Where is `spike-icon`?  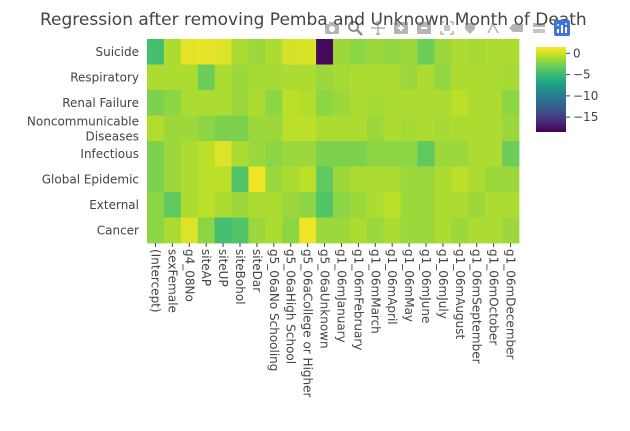
spike-icon is located at coordinates (493, 28).